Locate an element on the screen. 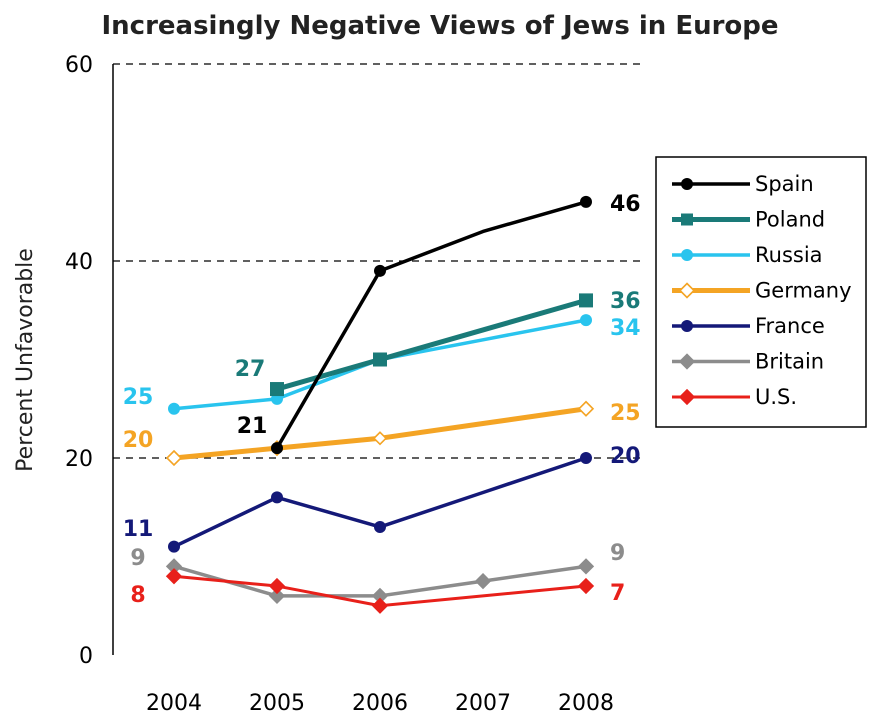 This screenshot has width=880, height=720. y-tick-label: 20 is located at coordinates (79, 459).